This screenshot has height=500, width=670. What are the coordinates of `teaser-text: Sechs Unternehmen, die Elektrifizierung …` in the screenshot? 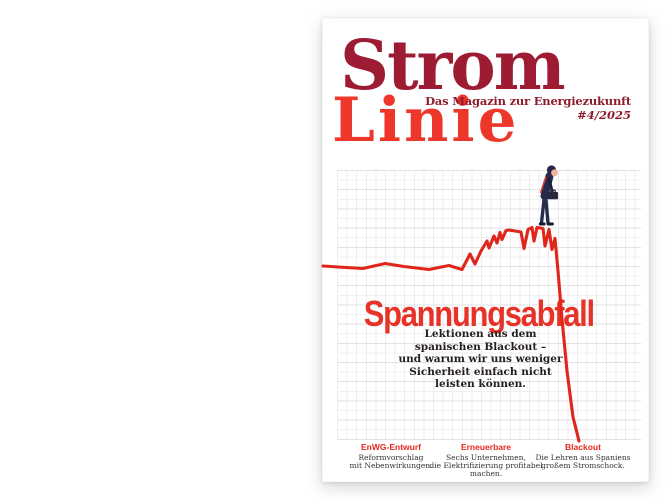 It's located at (486, 466).